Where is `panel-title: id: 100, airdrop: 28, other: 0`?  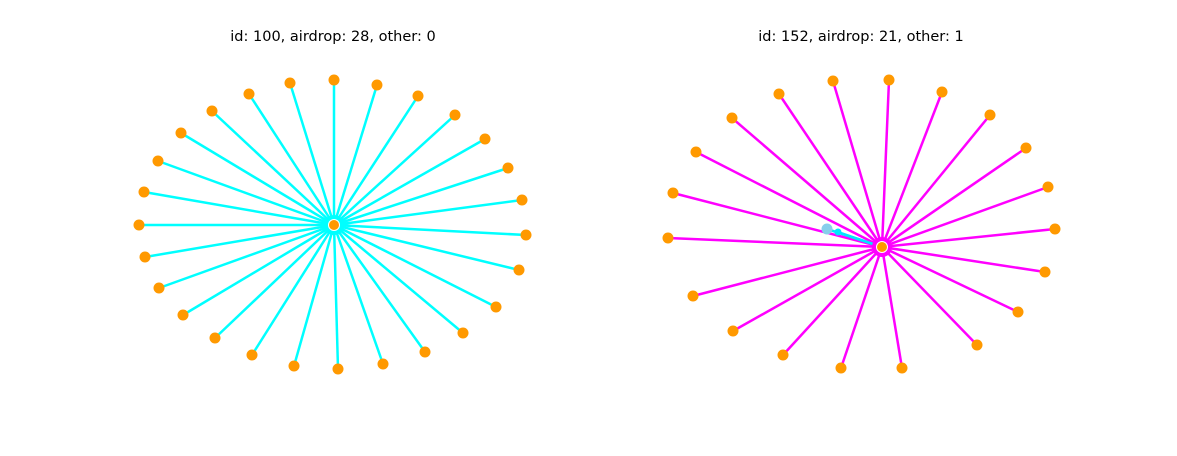 panel-title: id: 100, airdrop: 28, other: 0 is located at coordinates (332, 37).